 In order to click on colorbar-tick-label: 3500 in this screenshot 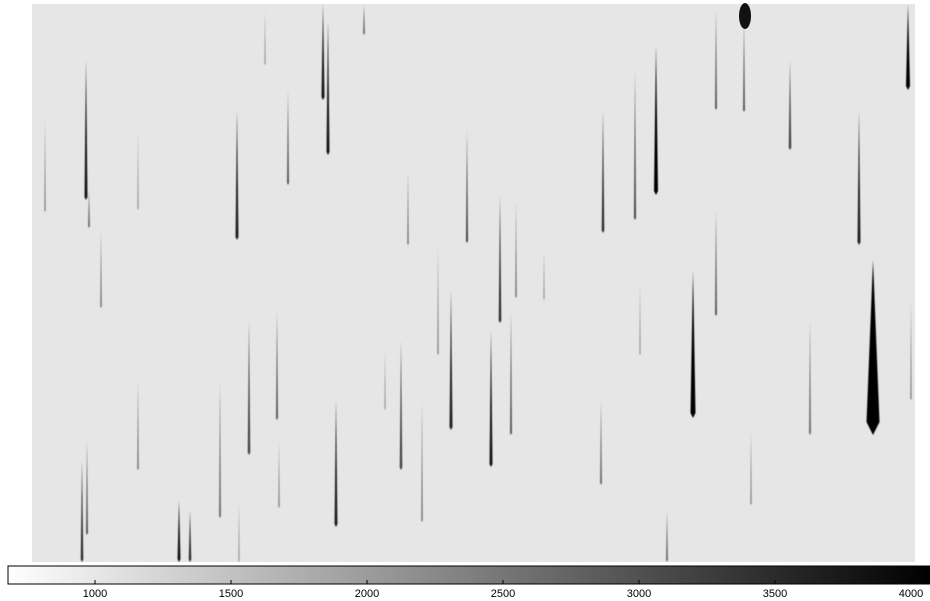, I will do `click(775, 594)`.